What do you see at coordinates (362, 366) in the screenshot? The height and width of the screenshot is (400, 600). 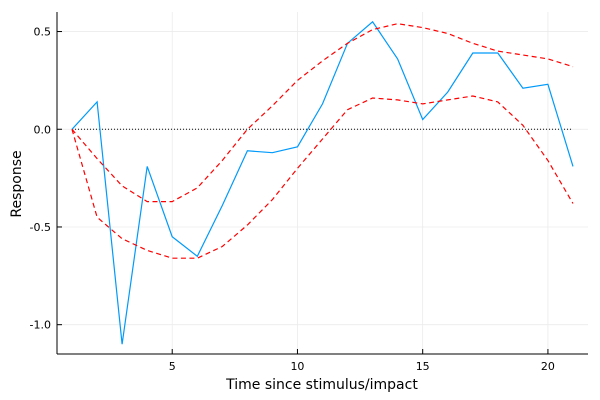 I see `x-tick-labels: 5 10 15 20` at bounding box center [362, 366].